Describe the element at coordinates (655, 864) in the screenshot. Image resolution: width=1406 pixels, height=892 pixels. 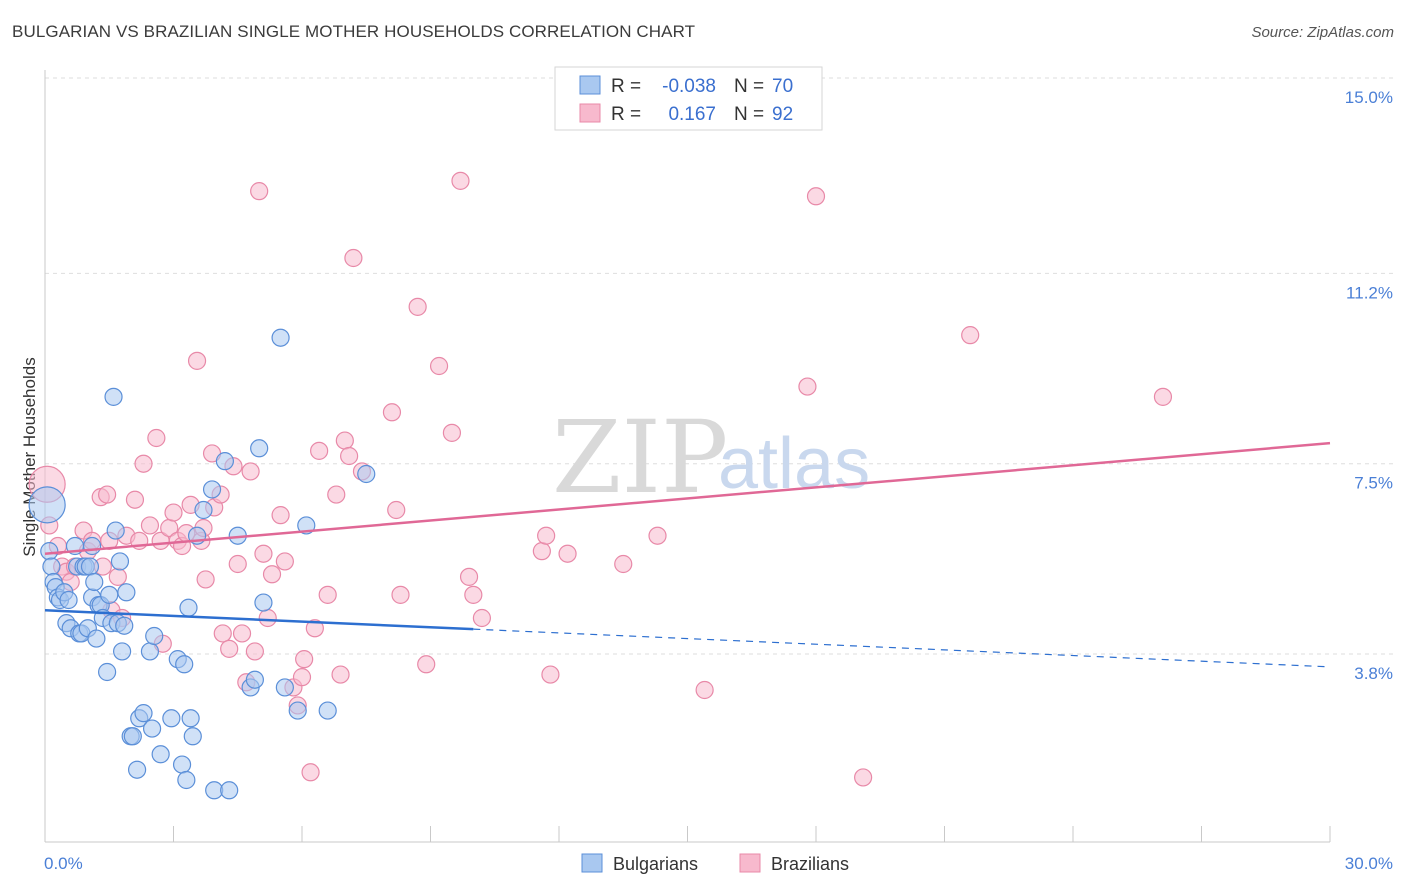
I see `bottom-legend-bulgarians: Bulgarians` at that location.